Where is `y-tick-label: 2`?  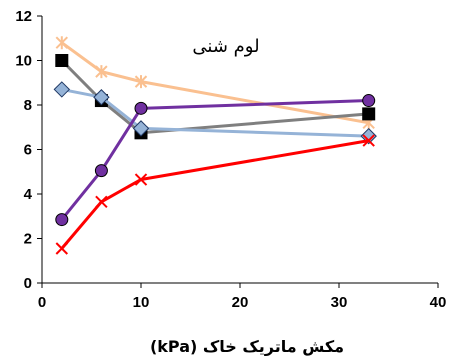
y-tick-label: 2 is located at coordinates (28, 239).